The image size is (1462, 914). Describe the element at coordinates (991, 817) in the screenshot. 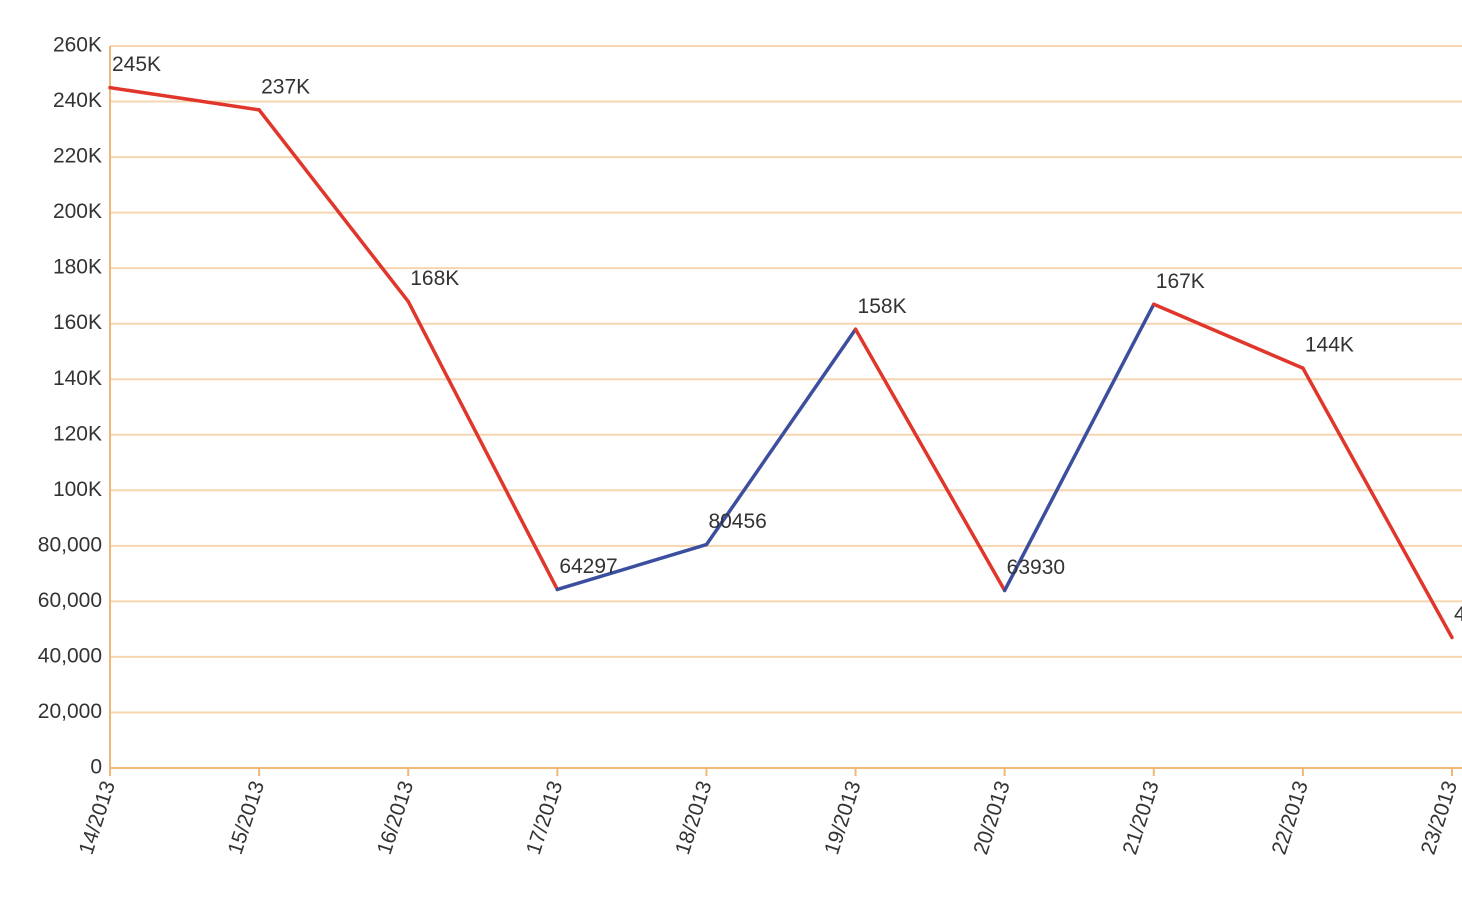

I see `x-tick-label: 20/2013` at that location.